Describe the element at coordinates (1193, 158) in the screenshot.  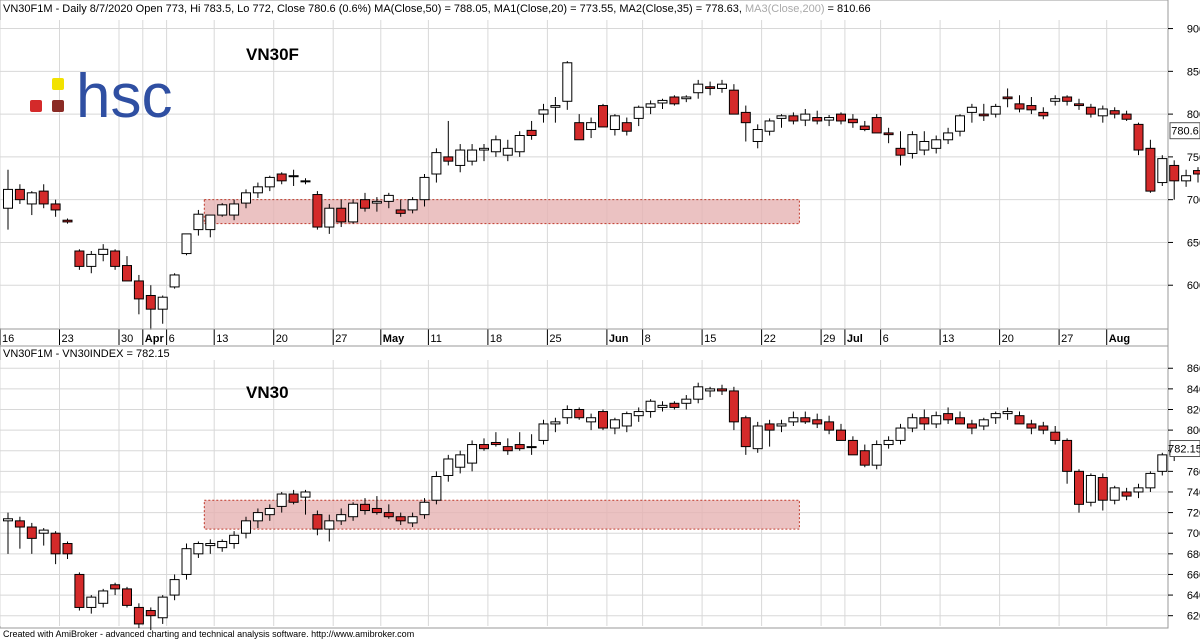
I see `y-tick-label: 750` at that location.